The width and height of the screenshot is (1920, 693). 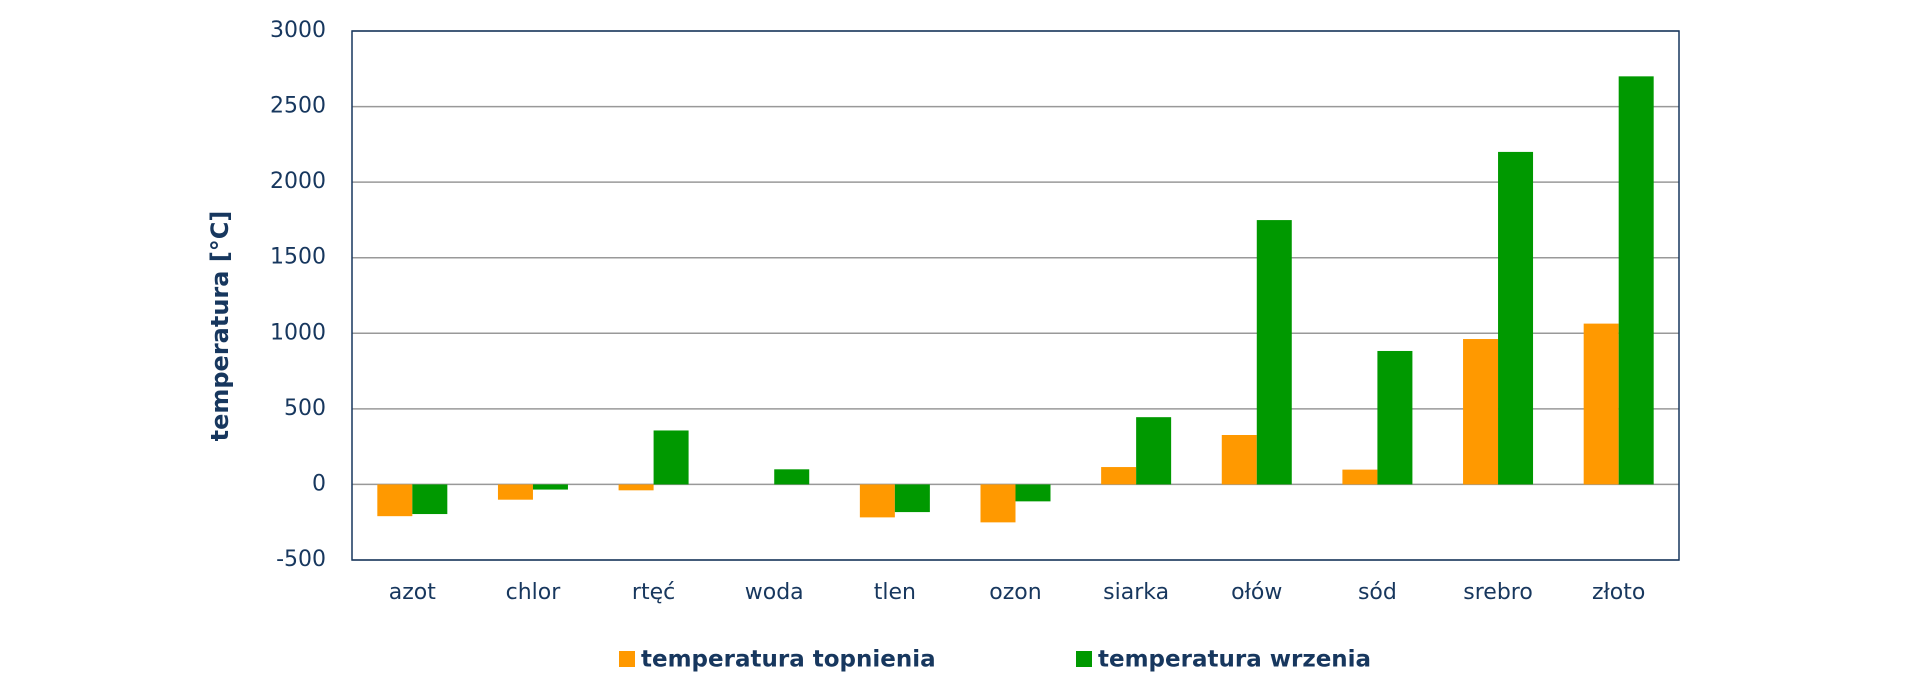 What do you see at coordinates (1498, 592) in the screenshot?
I see `x-tick-label: srebro` at bounding box center [1498, 592].